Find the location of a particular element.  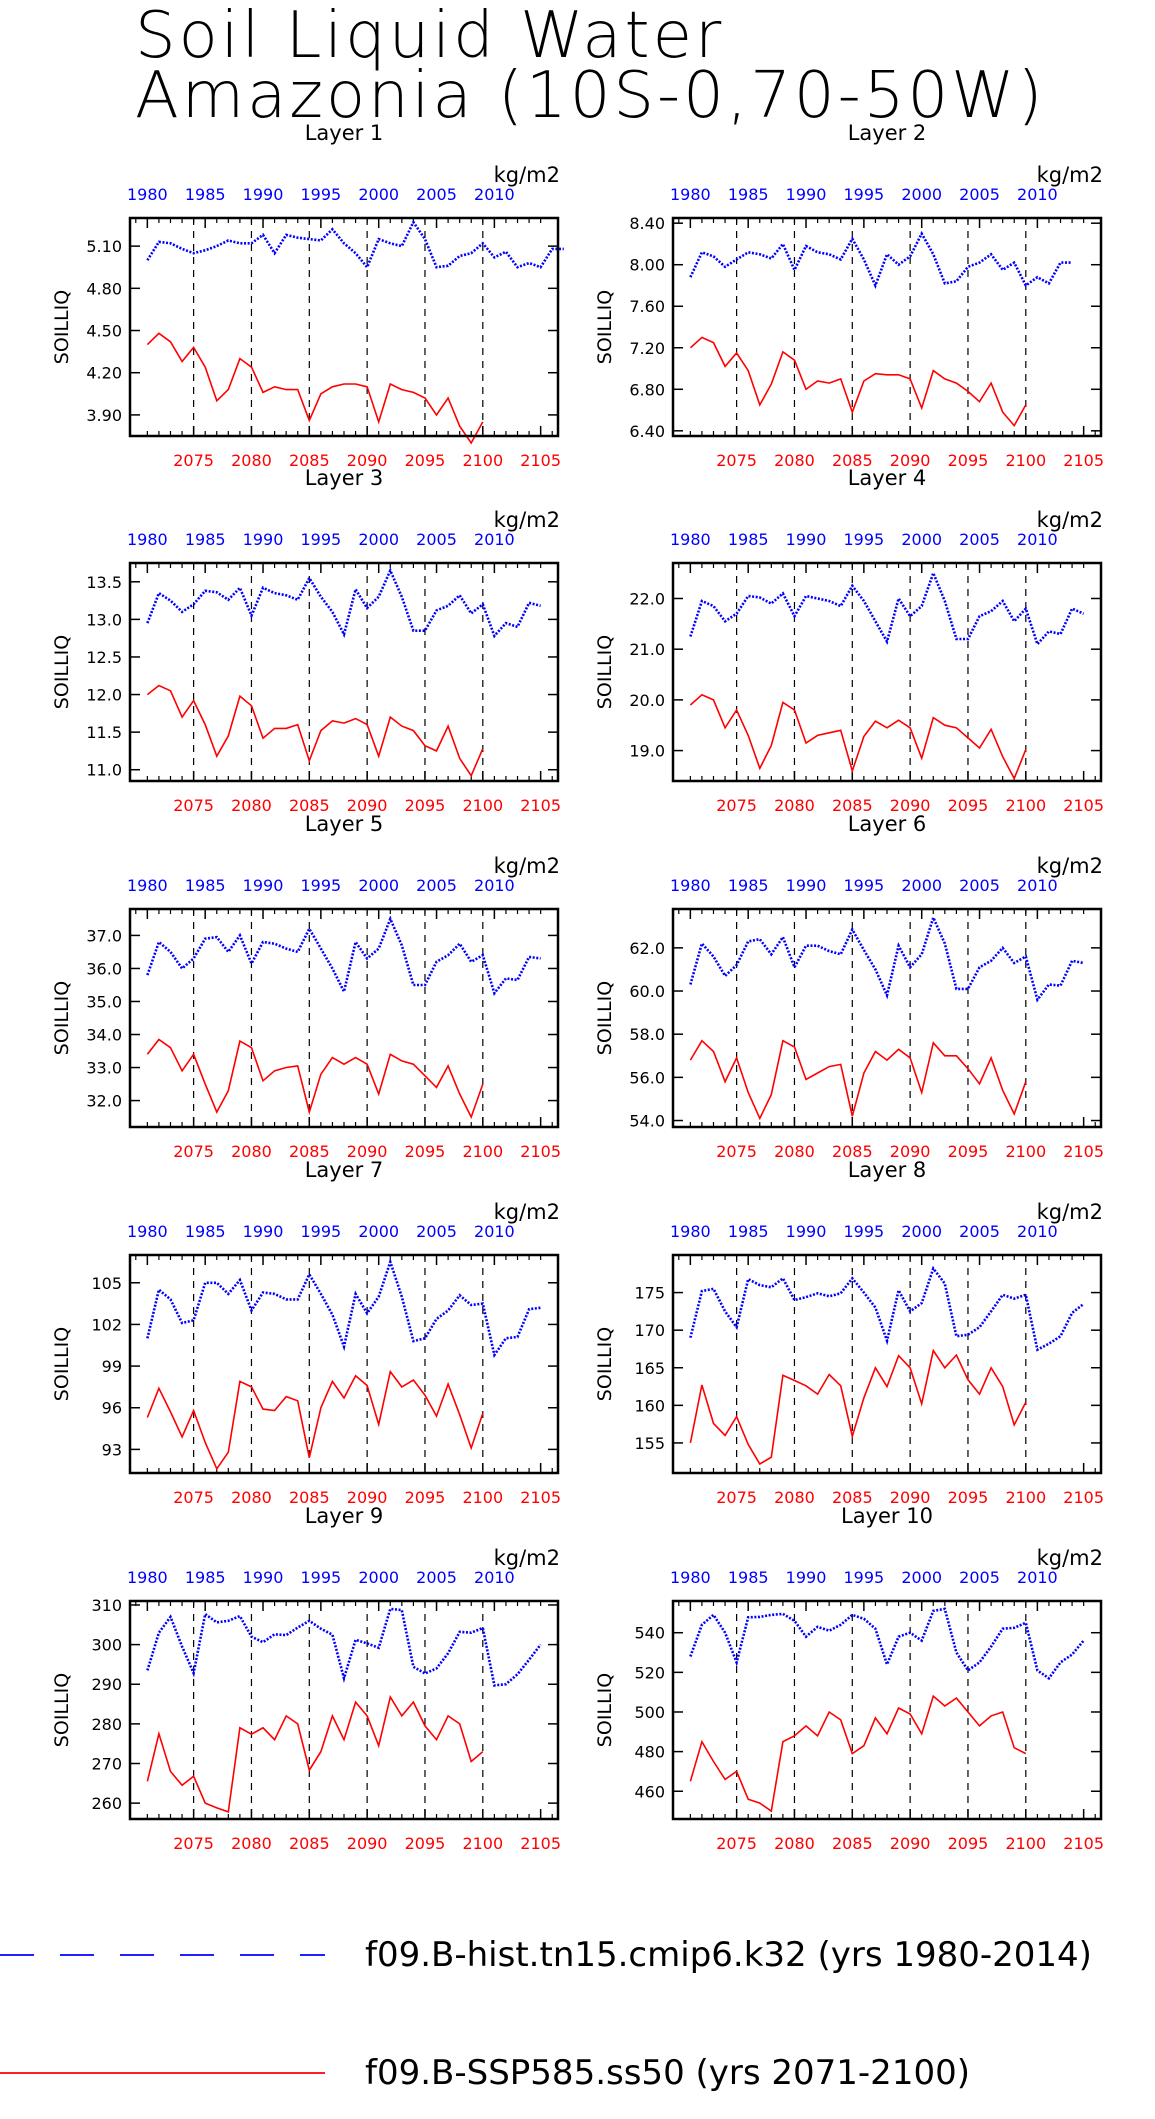

layer-6-bottom-tick-label: 2085 is located at coordinates (852, 1151).